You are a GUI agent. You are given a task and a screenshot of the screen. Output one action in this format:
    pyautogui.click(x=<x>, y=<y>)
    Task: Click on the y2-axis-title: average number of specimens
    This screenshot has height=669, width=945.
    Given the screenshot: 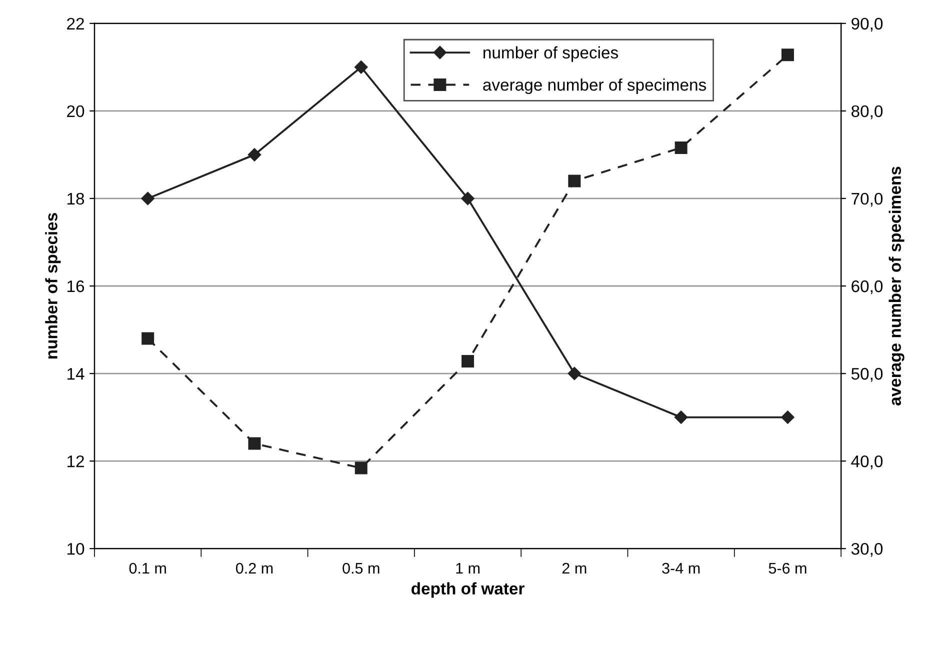 What is the action you would take?
    pyautogui.click(x=896, y=286)
    